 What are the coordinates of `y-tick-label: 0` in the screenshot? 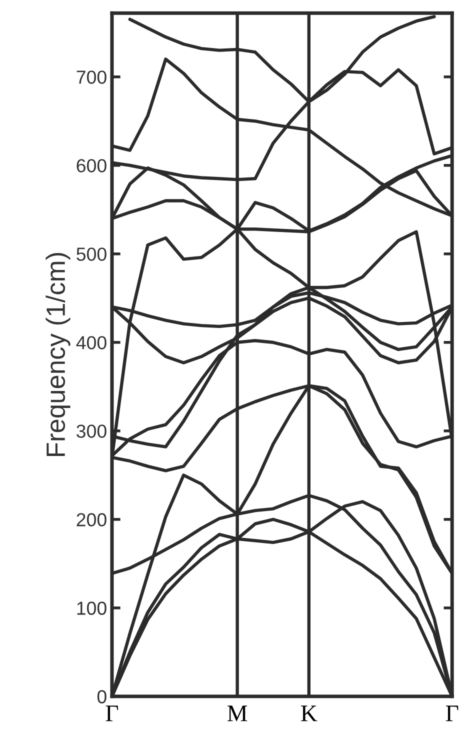 It's located at (101, 697).